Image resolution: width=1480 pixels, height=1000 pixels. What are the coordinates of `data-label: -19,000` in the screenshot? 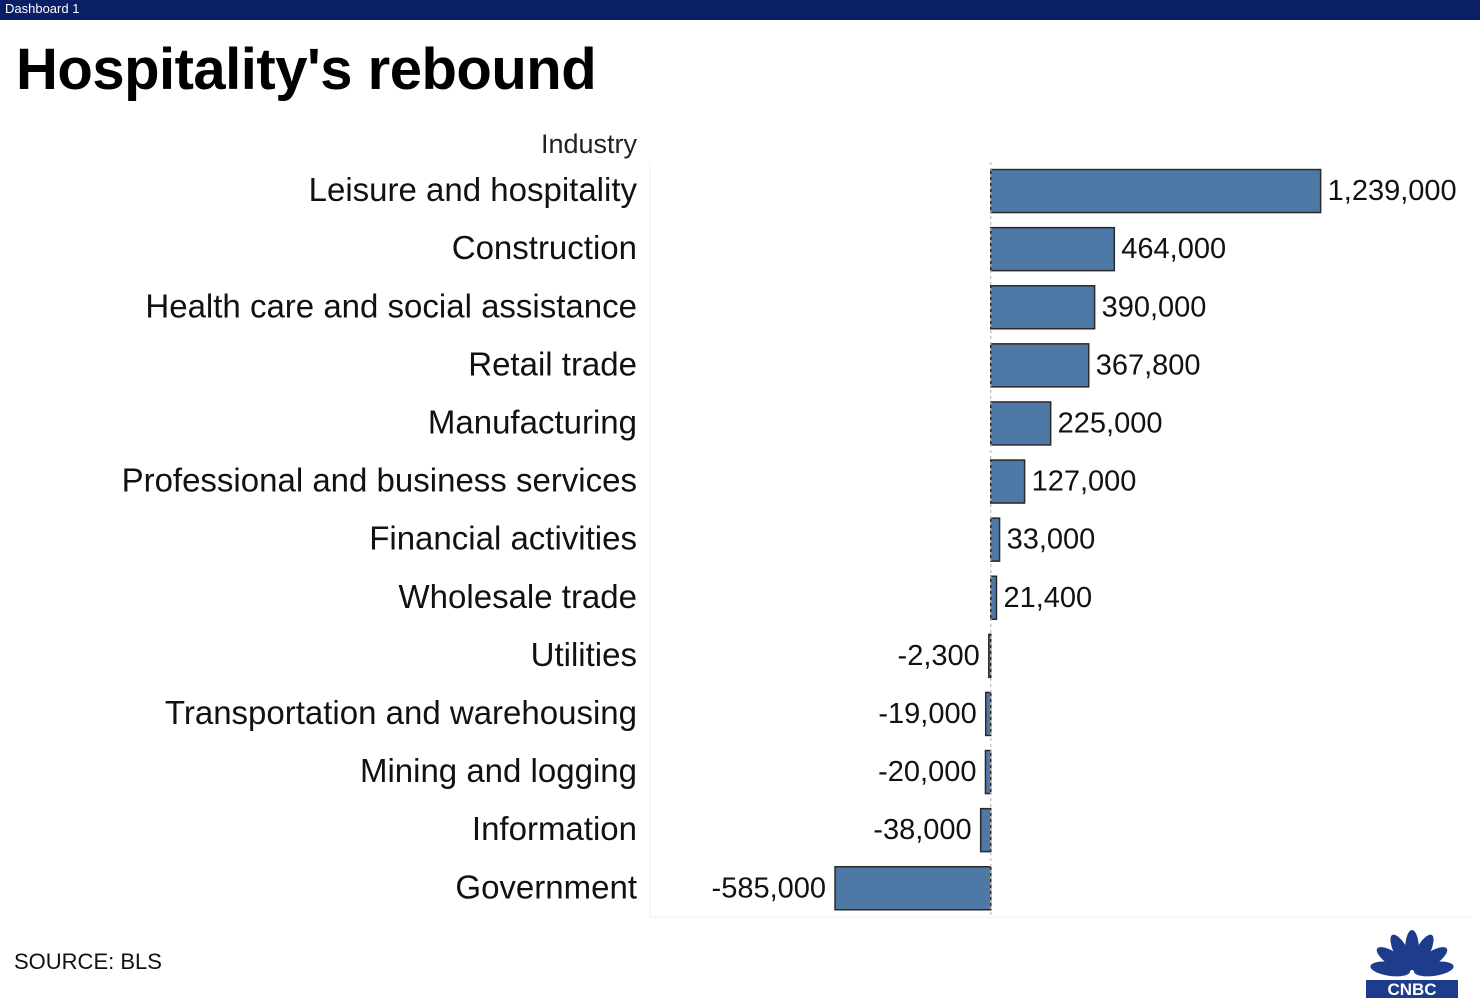 It's located at (927, 714).